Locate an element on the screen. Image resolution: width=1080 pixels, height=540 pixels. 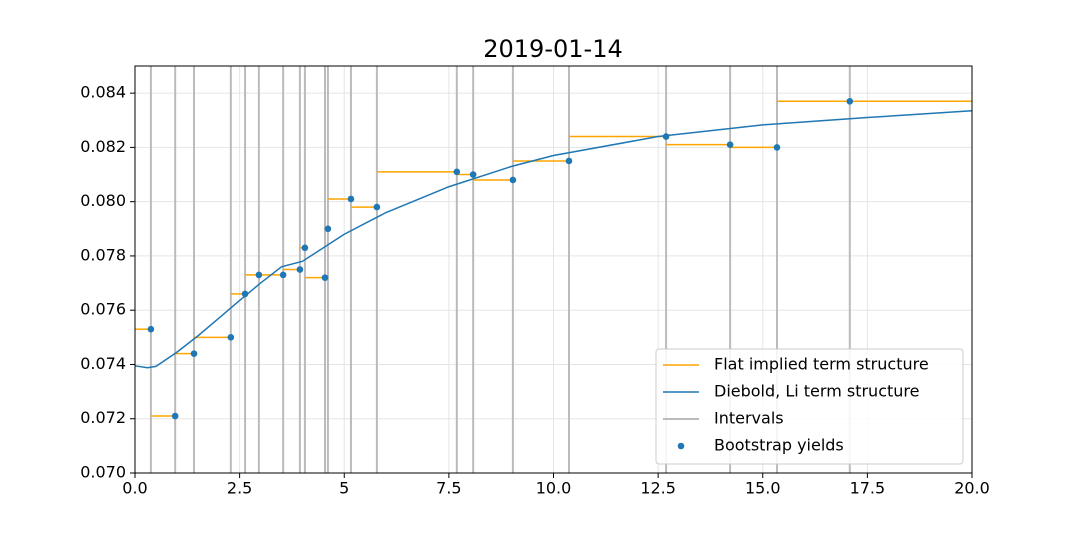
x-tick-label: 5 is located at coordinates (344, 488).